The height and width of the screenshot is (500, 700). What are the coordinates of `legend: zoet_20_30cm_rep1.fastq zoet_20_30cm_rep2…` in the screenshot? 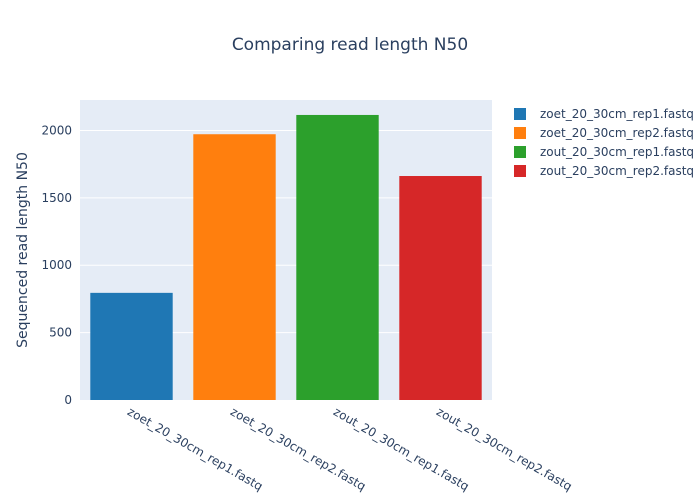 It's located at (604, 142).